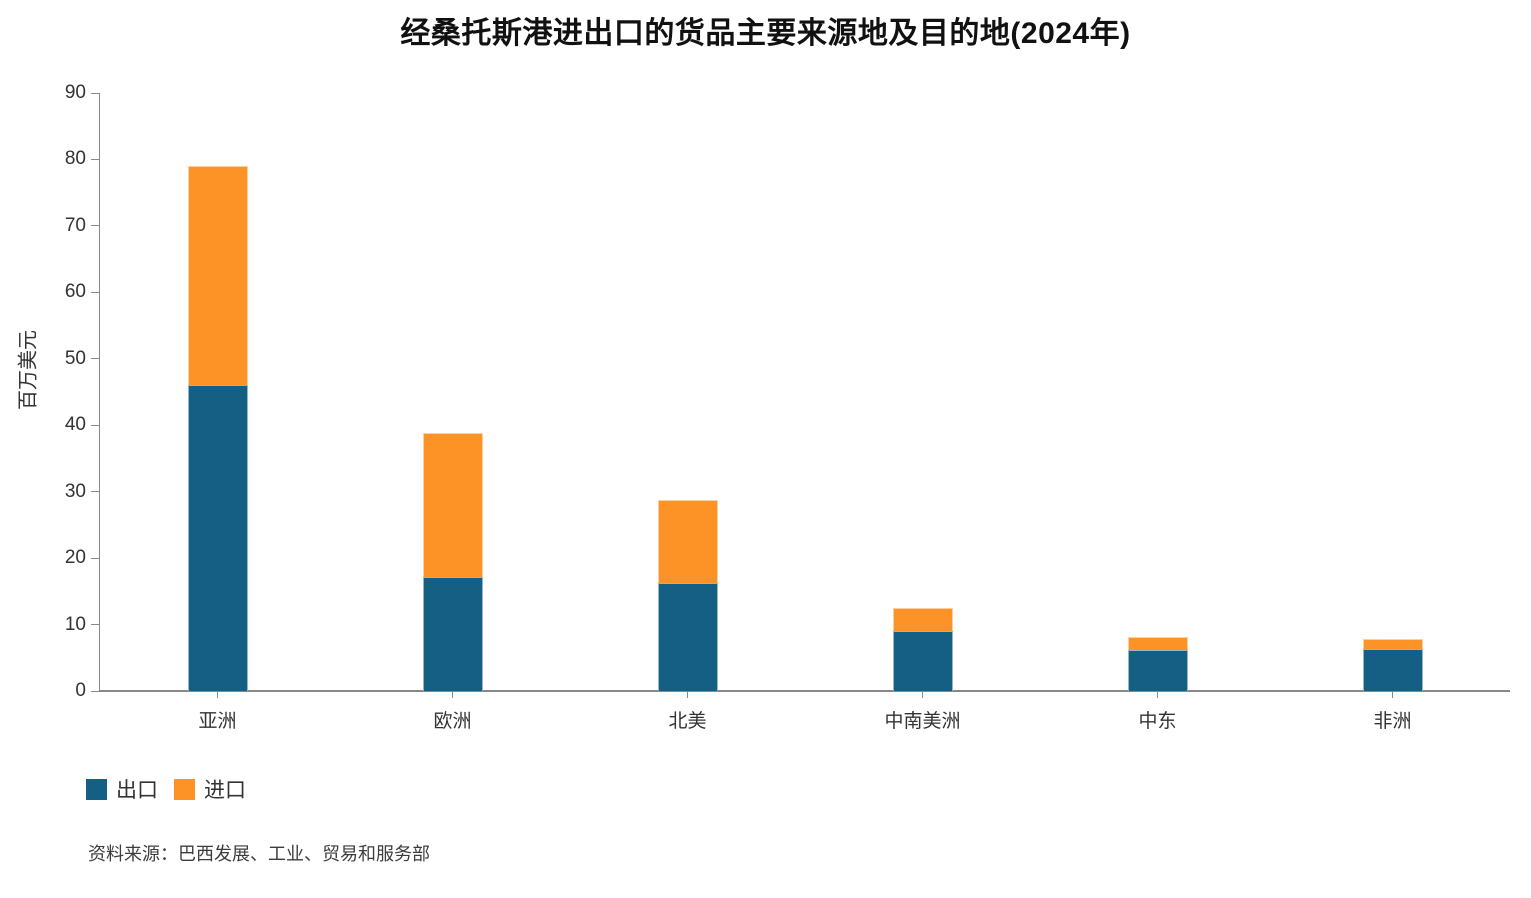  I want to click on x-category-label-欧洲: 欧洲, so click(452, 721).